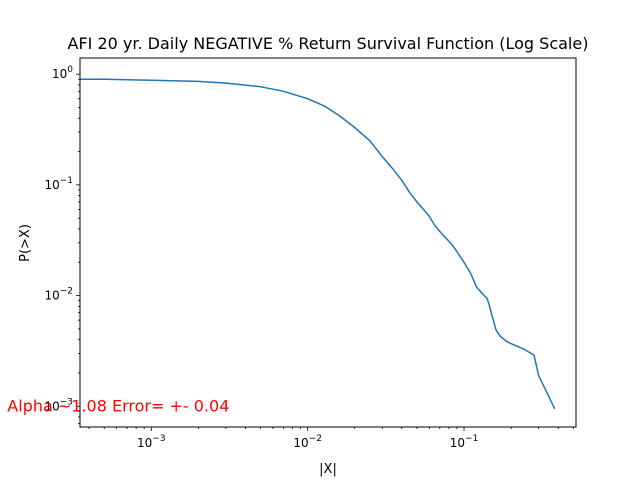 This screenshot has height=480, width=640. Describe the element at coordinates (307, 442) in the screenshot. I see `x-tick-label: 10⁻²` at that location.